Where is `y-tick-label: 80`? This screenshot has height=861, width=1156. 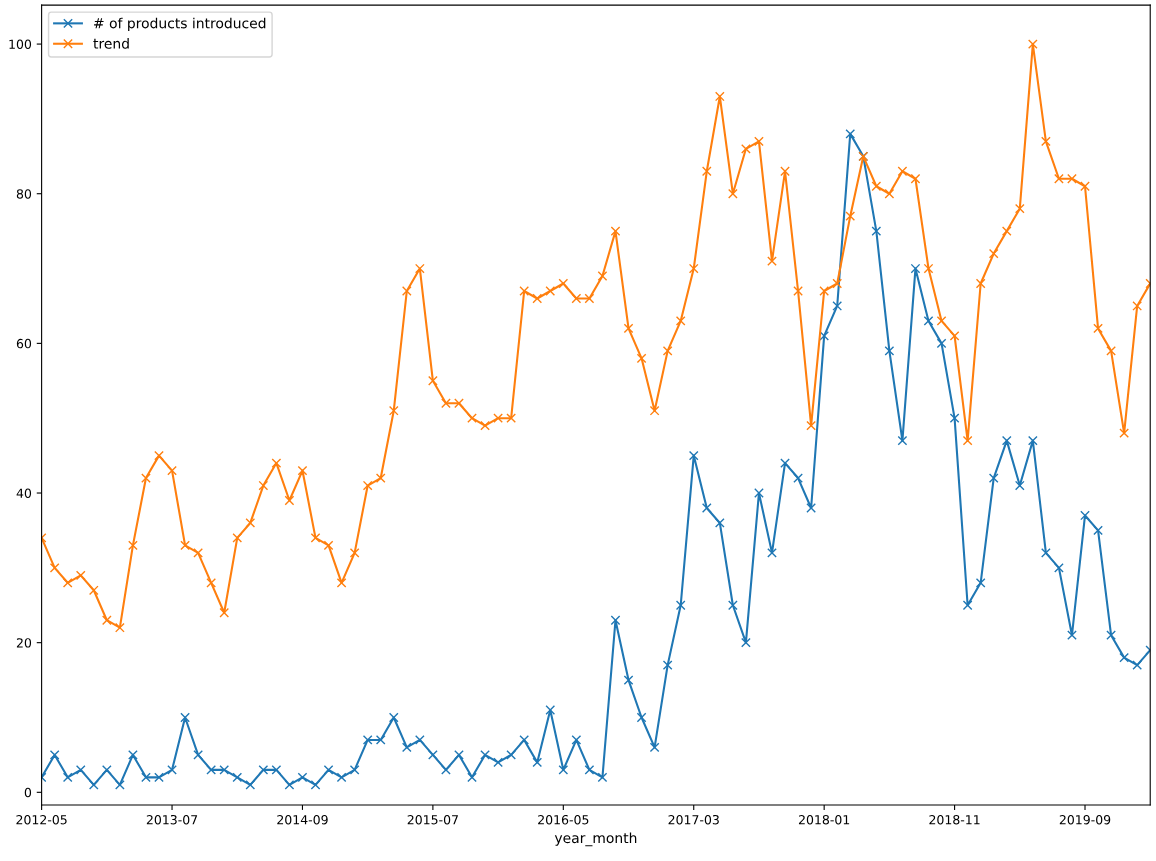 y-tick-label: 80 is located at coordinates (24, 194).